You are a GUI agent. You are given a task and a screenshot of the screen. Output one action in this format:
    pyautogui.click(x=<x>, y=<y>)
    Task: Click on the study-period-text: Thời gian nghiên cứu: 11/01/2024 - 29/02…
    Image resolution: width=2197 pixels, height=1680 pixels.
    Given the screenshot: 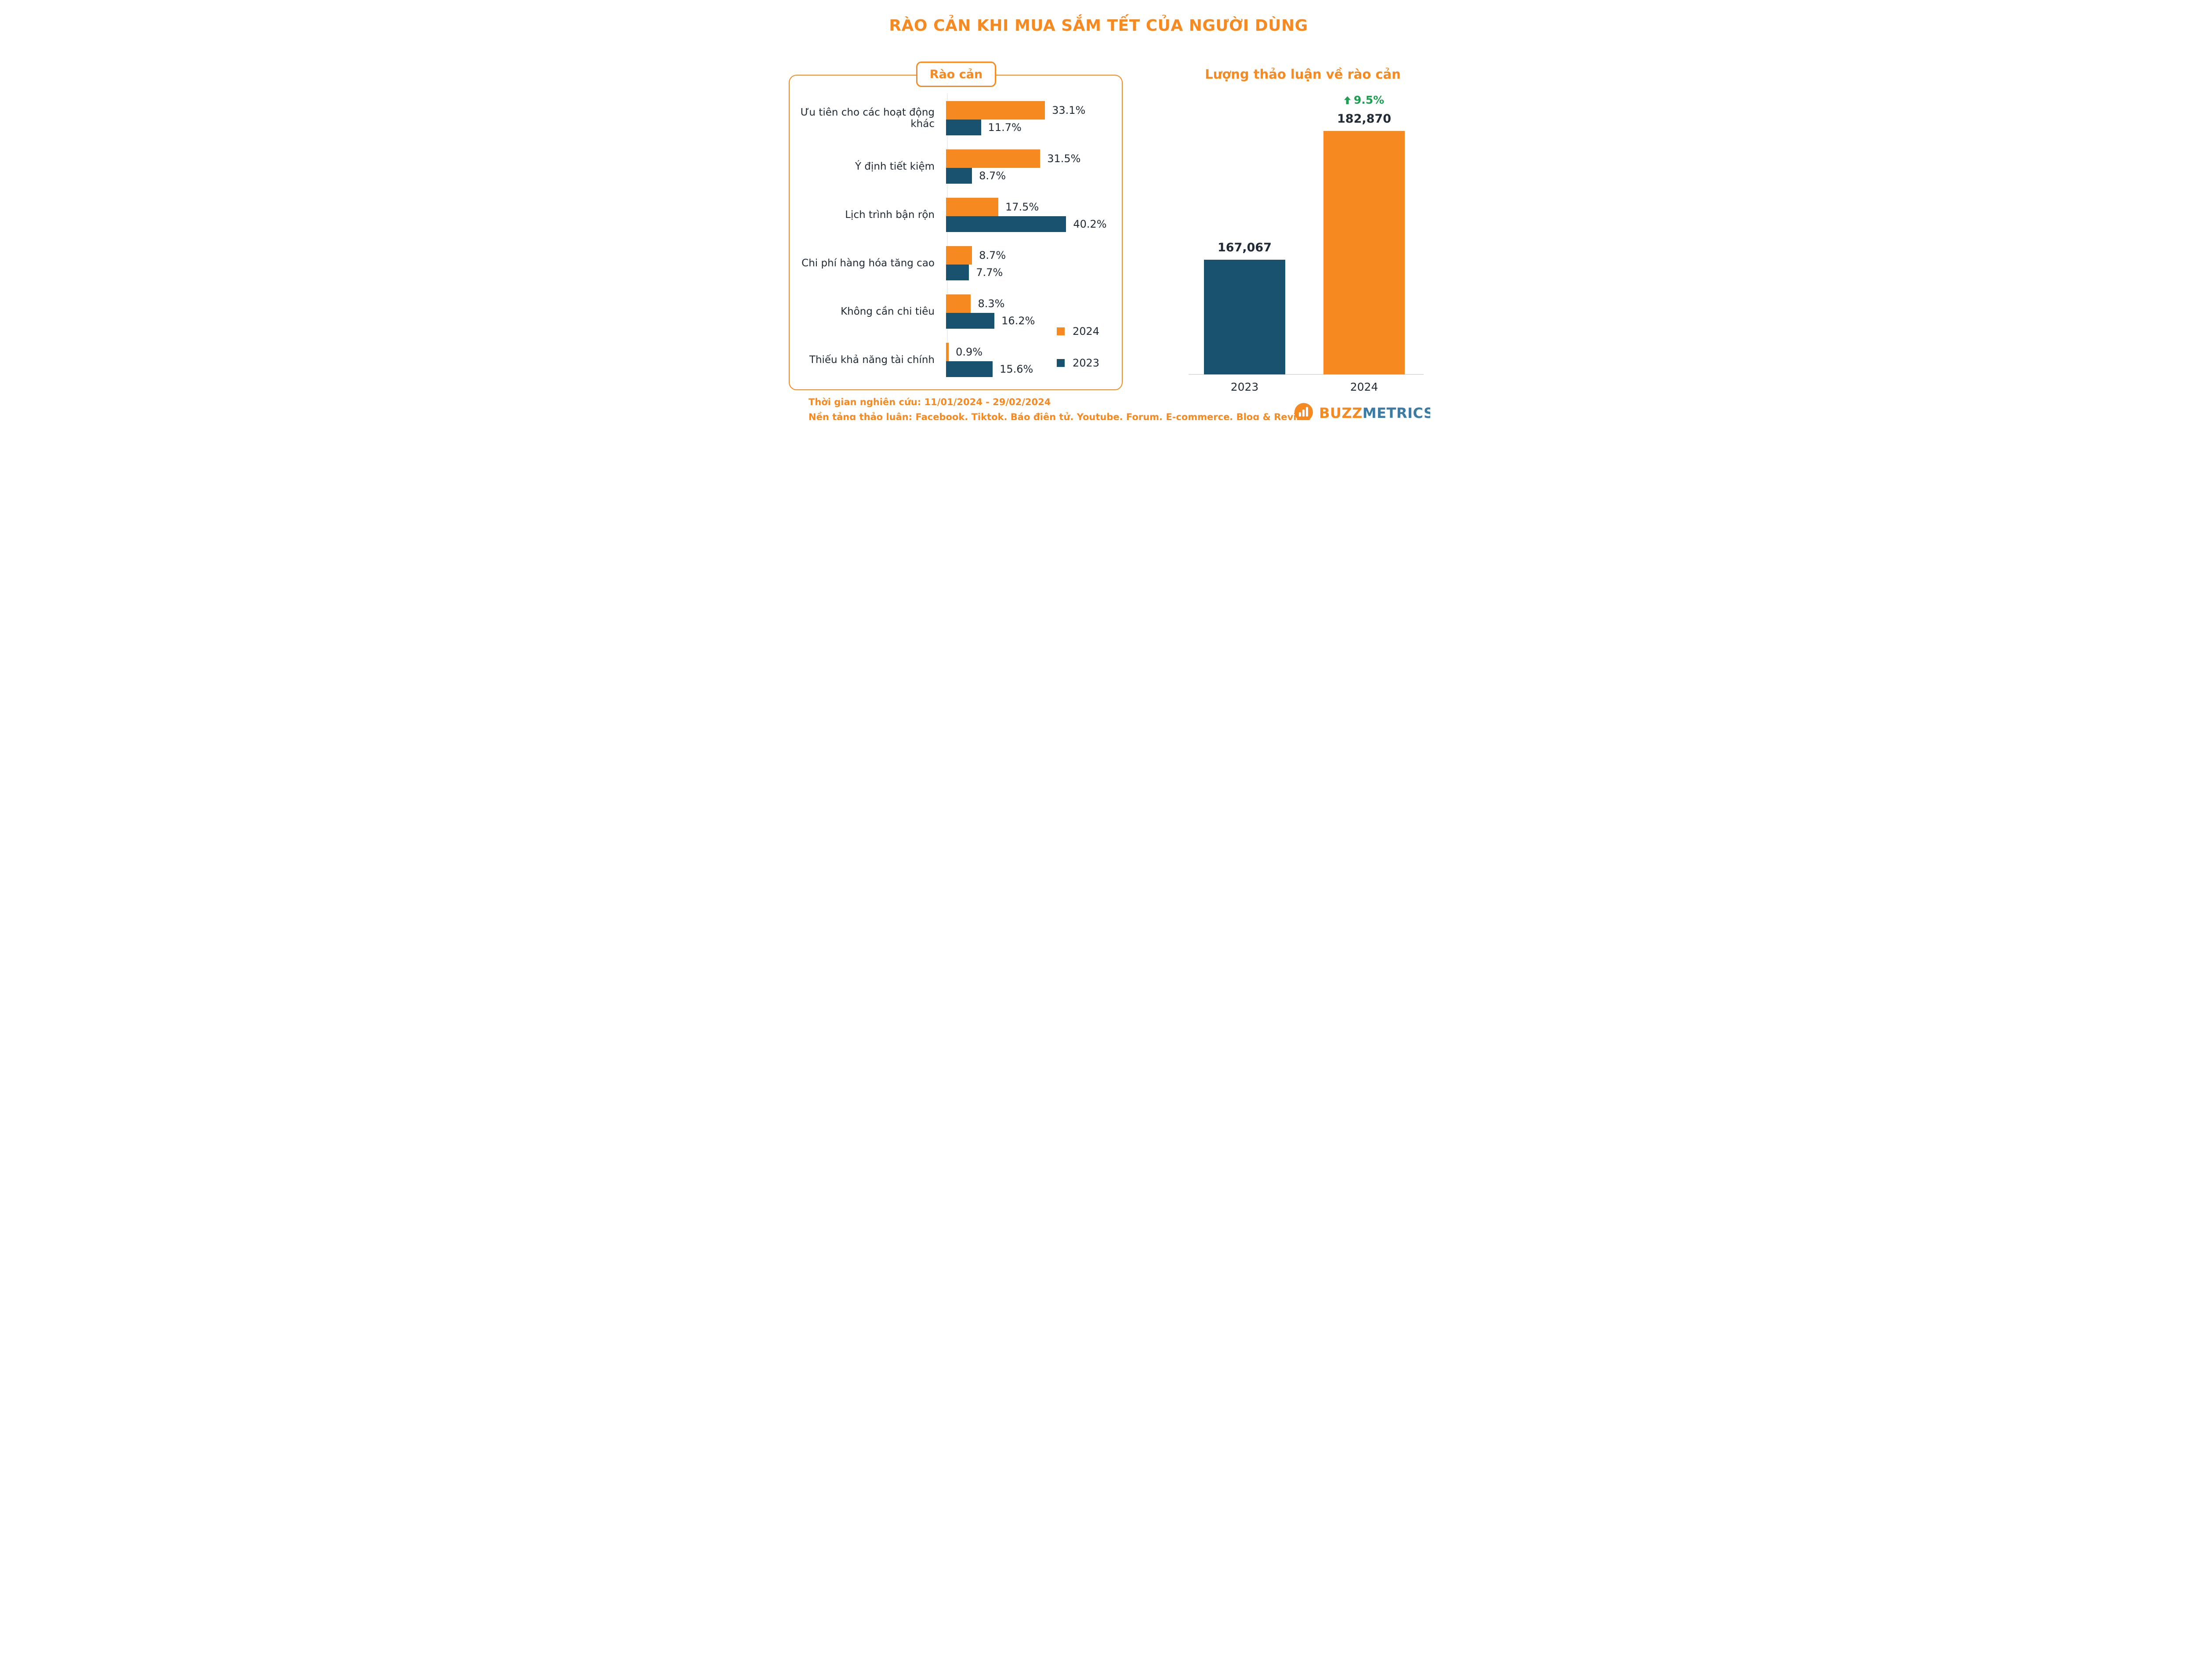 What is the action you would take?
    pyautogui.click(x=929, y=402)
    